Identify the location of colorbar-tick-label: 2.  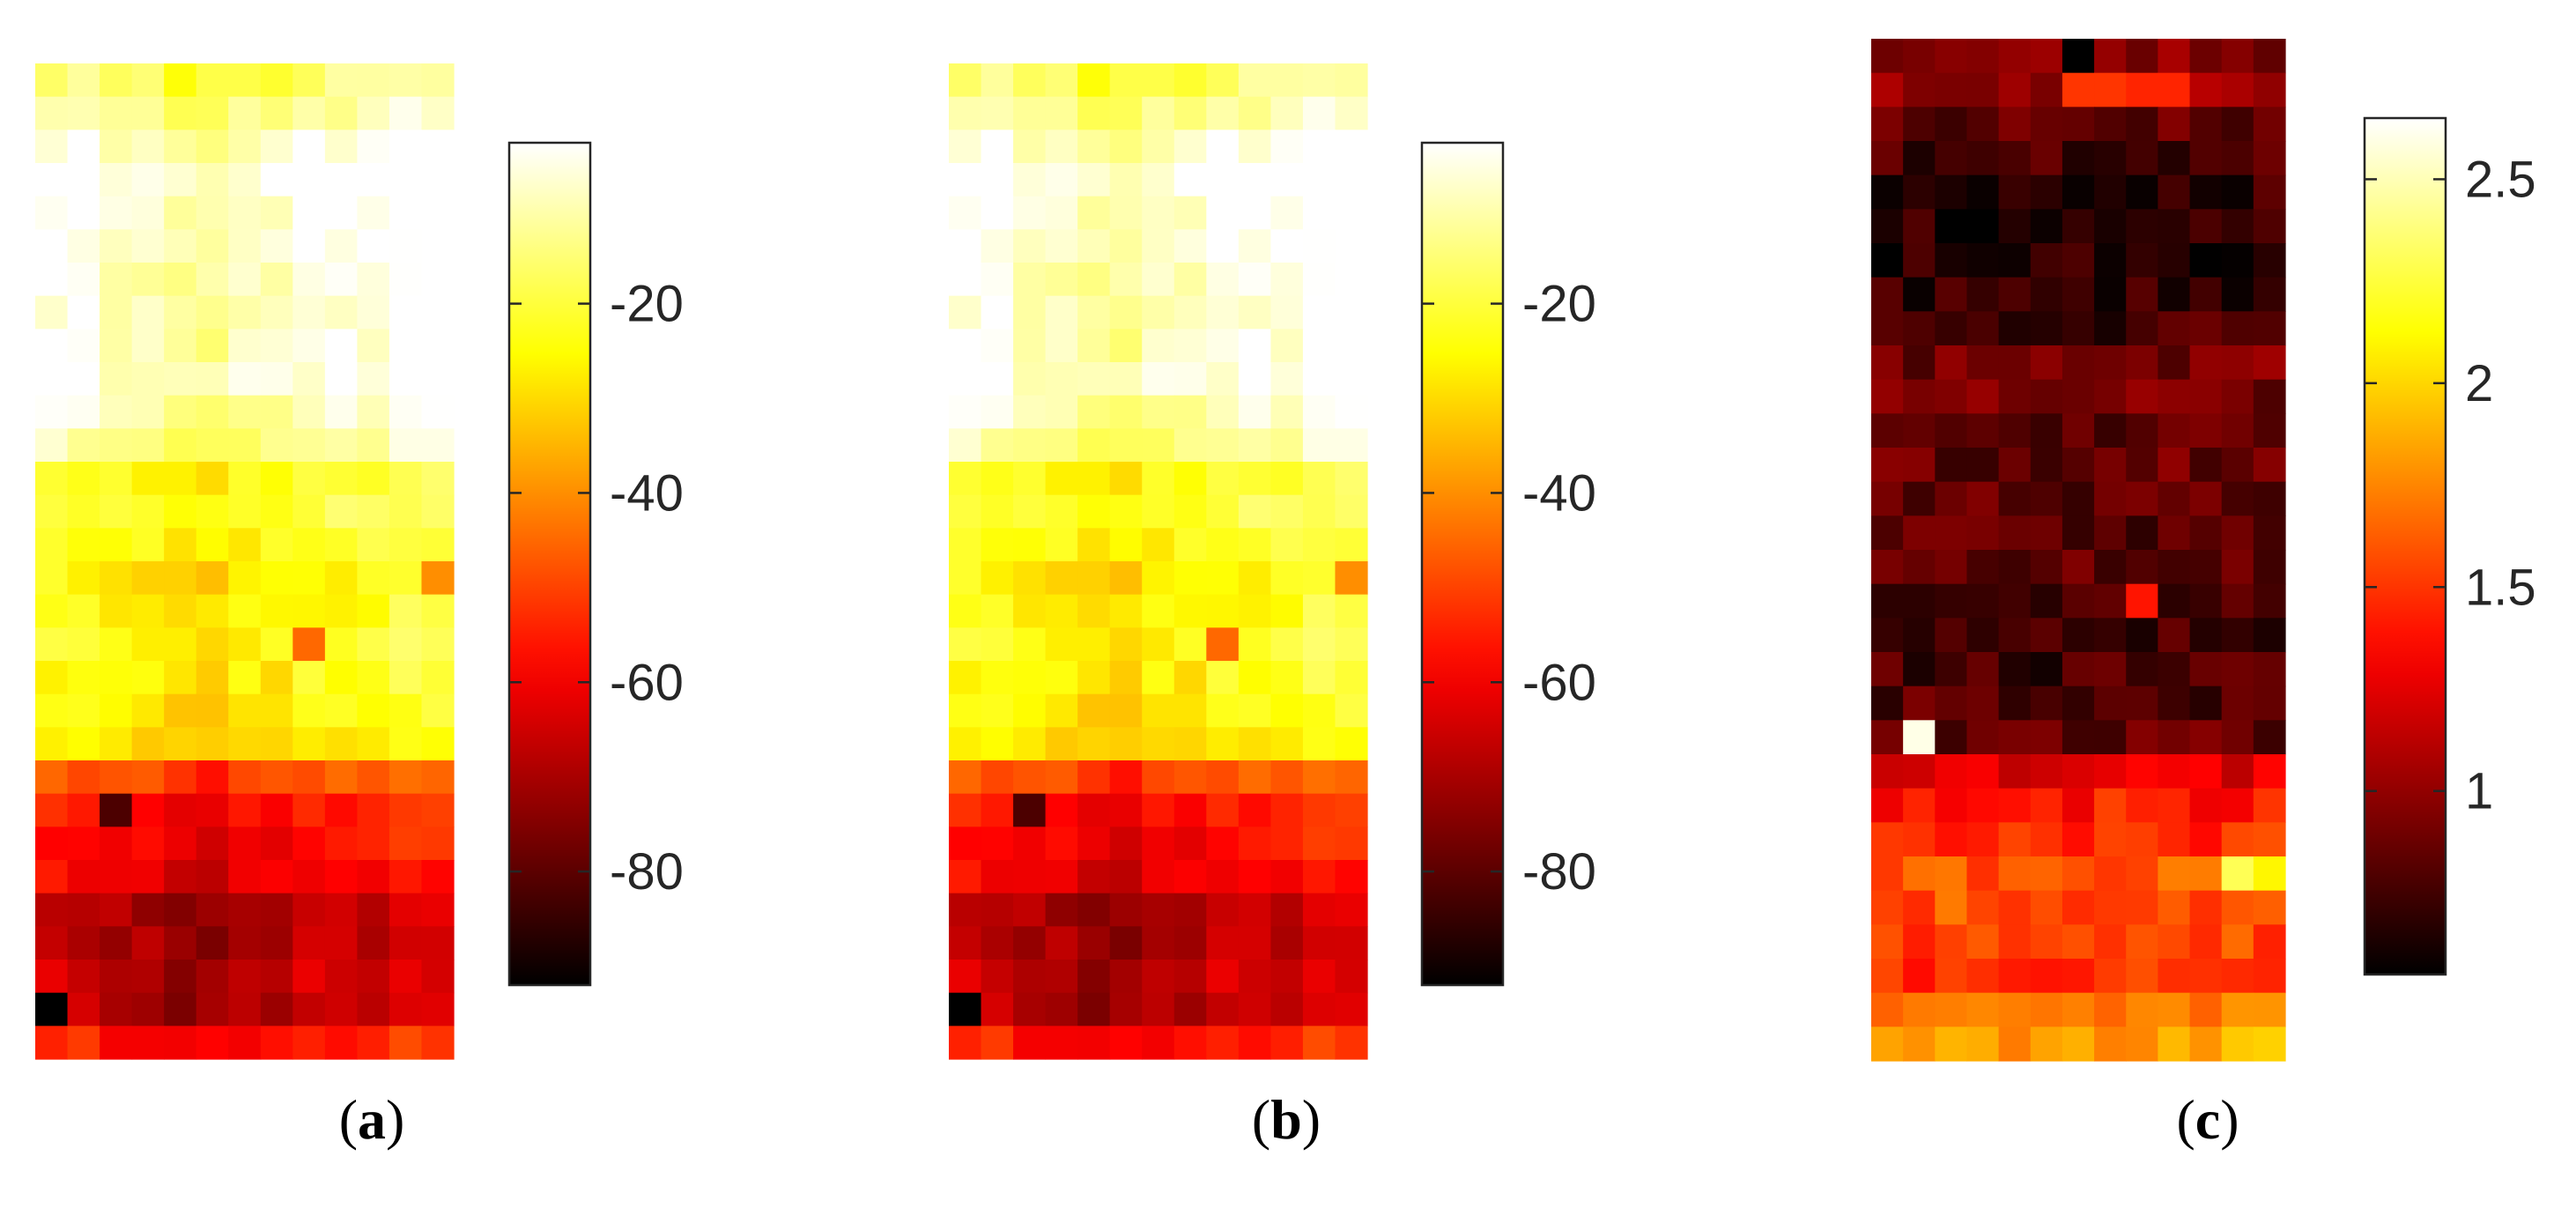
(2479, 383).